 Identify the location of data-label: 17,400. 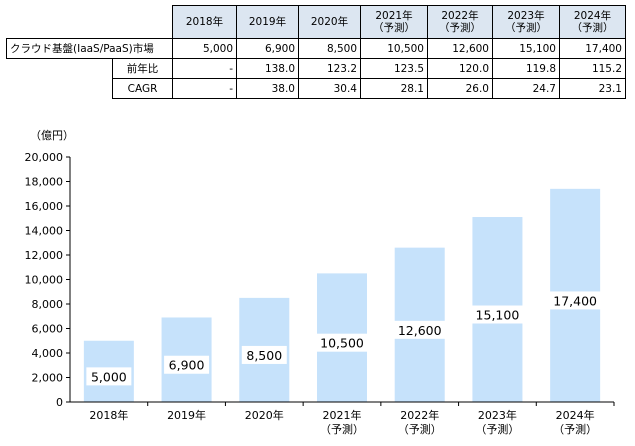
(575, 300).